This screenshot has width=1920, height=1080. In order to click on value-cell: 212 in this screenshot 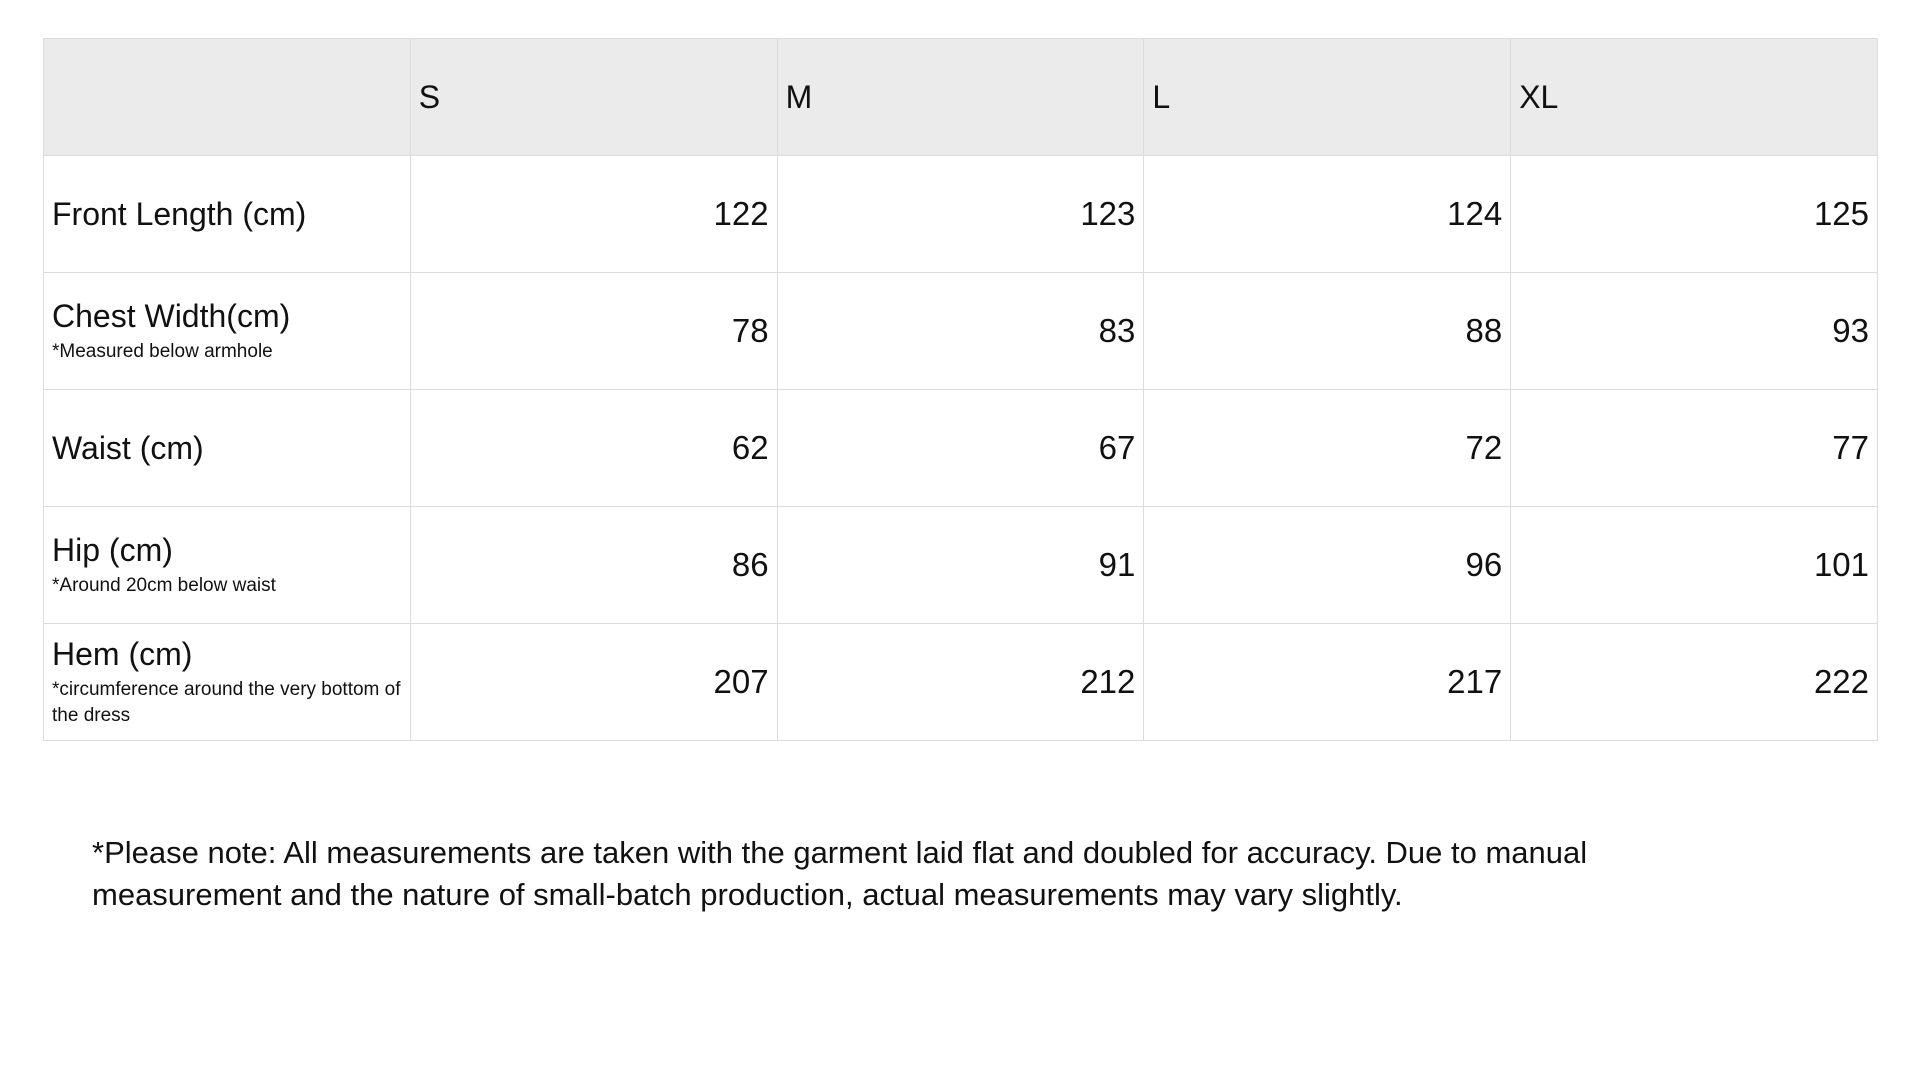, I will do `click(960, 682)`.